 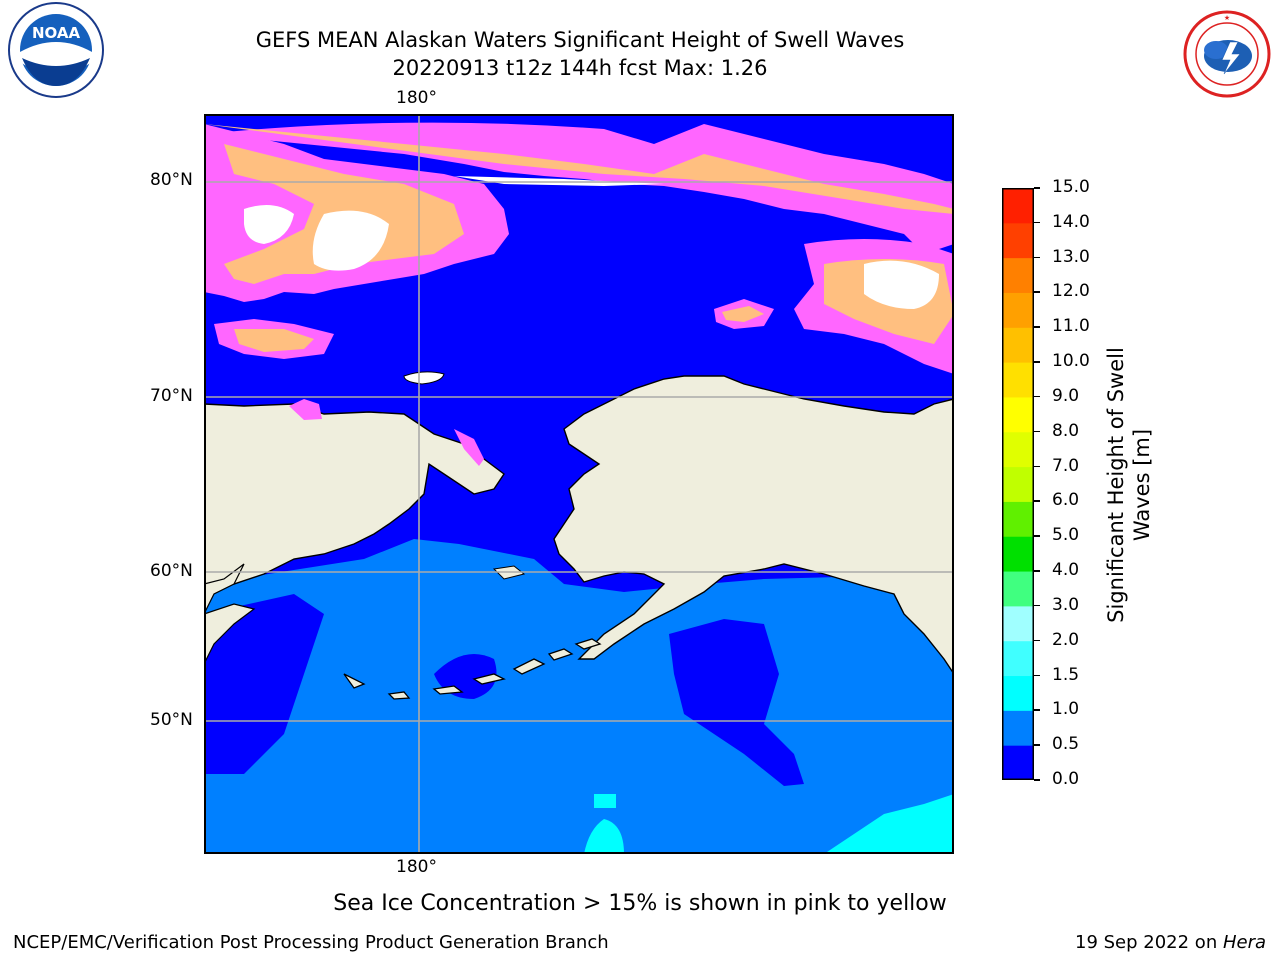 I want to click on colorbar-tick-label: 6.0, so click(x=1066, y=500).